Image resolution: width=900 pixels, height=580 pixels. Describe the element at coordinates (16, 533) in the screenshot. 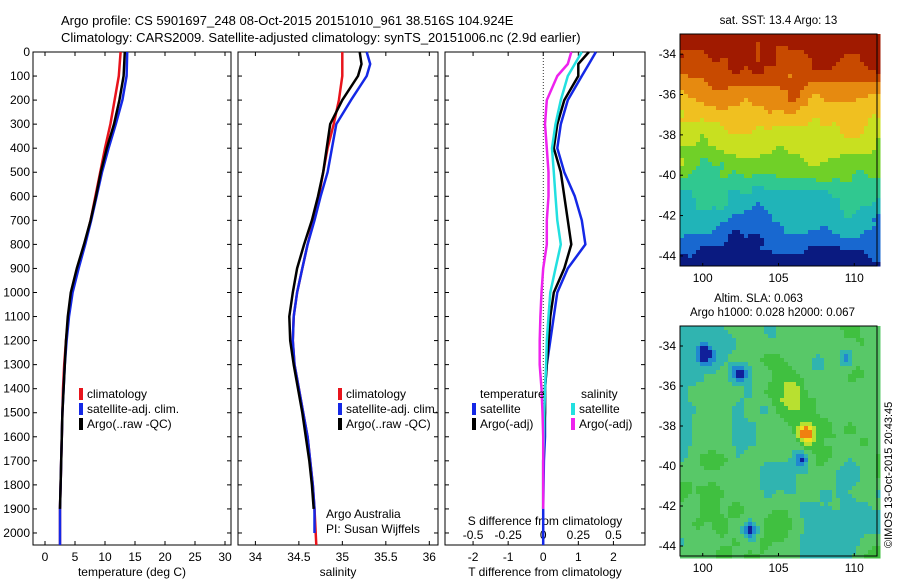

I see `y-tick-label: 2000` at that location.